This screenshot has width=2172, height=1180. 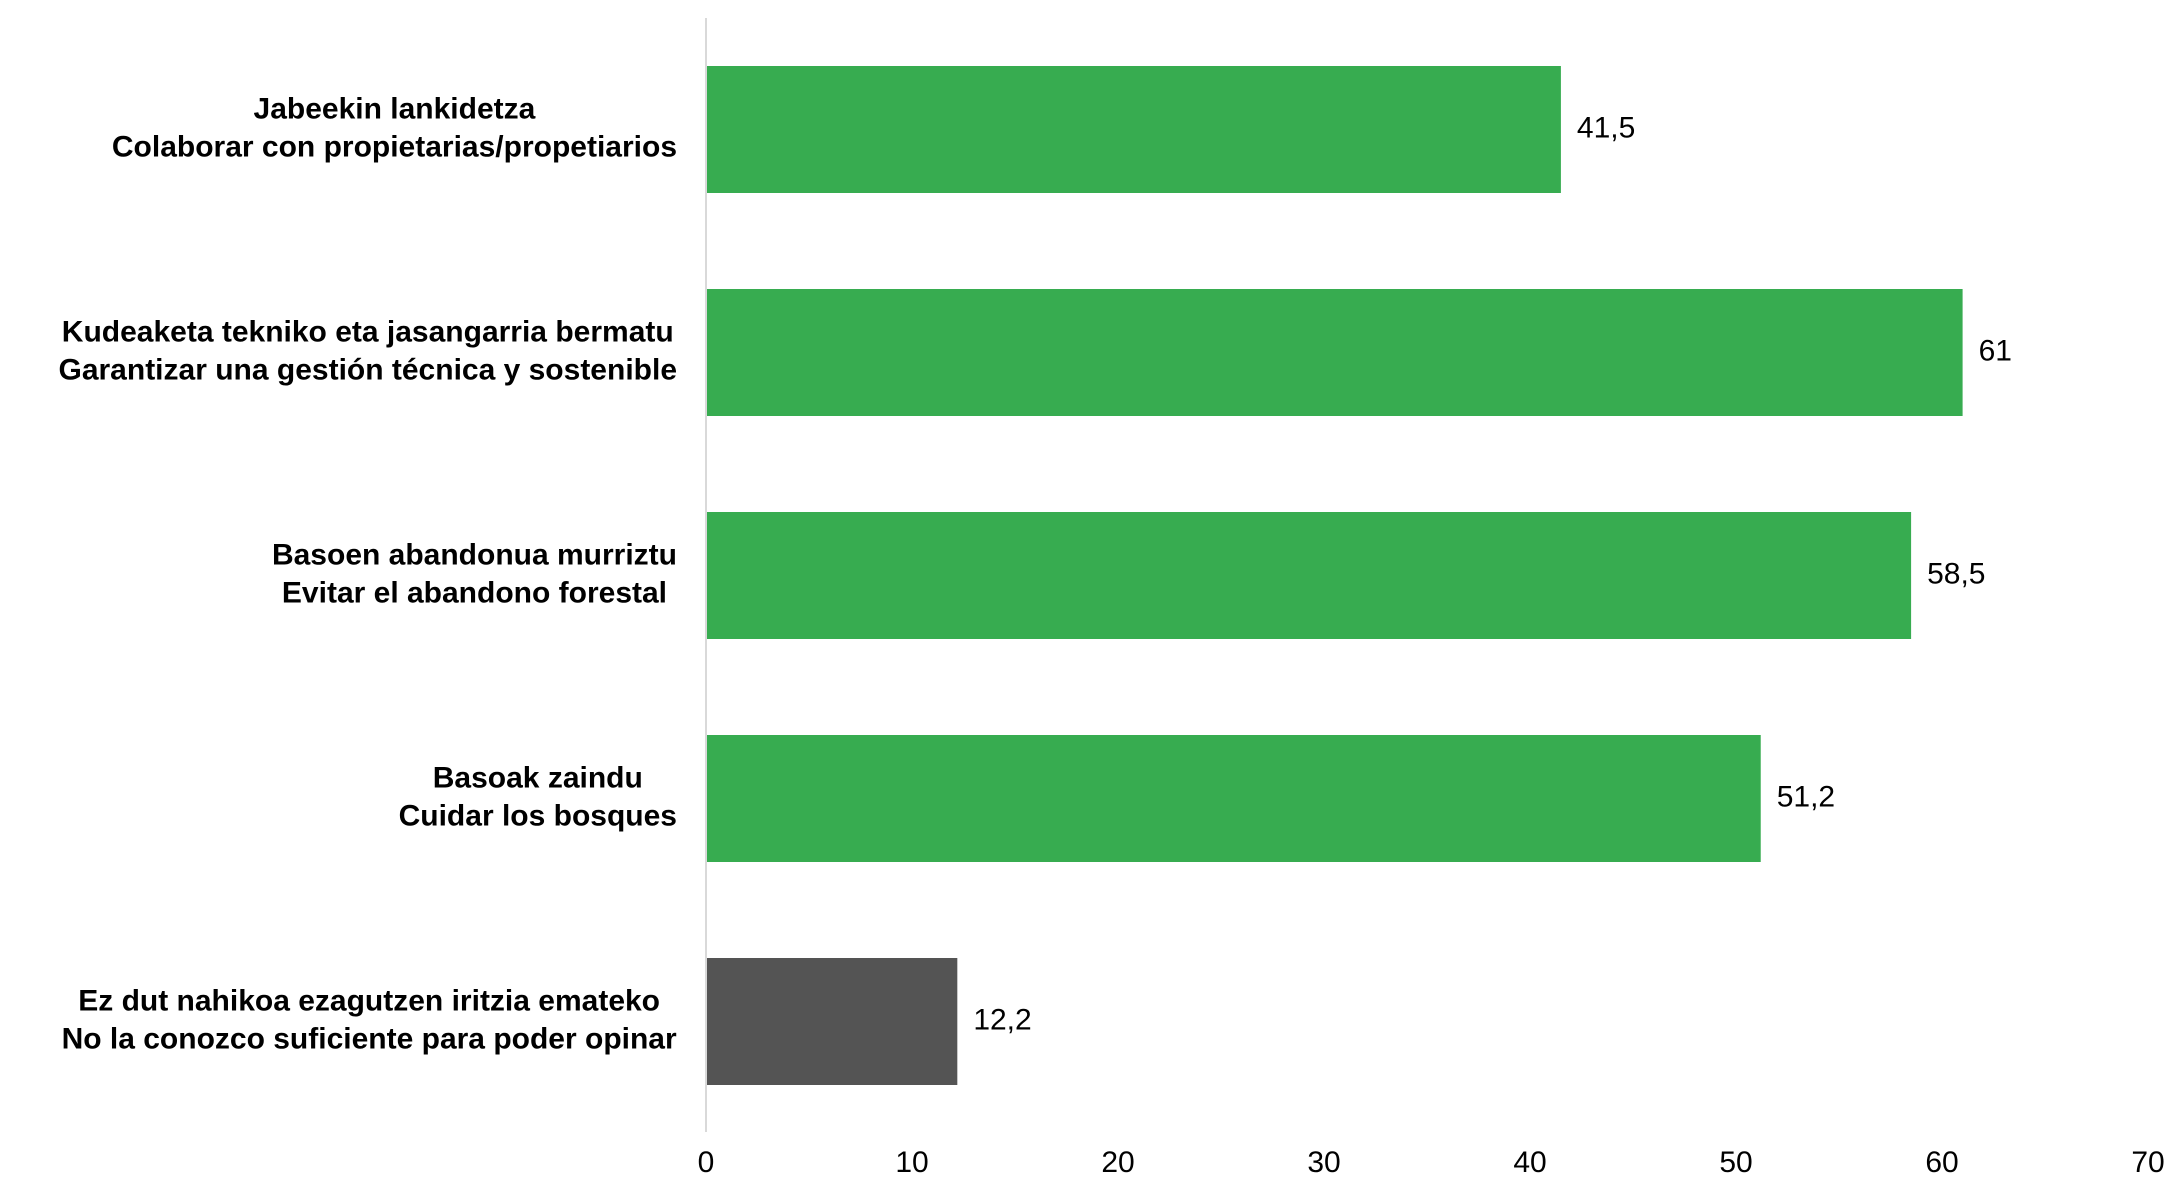 I want to click on category-label-3: Basoak zaindu Cuidar los bosques, so click(x=538, y=796).